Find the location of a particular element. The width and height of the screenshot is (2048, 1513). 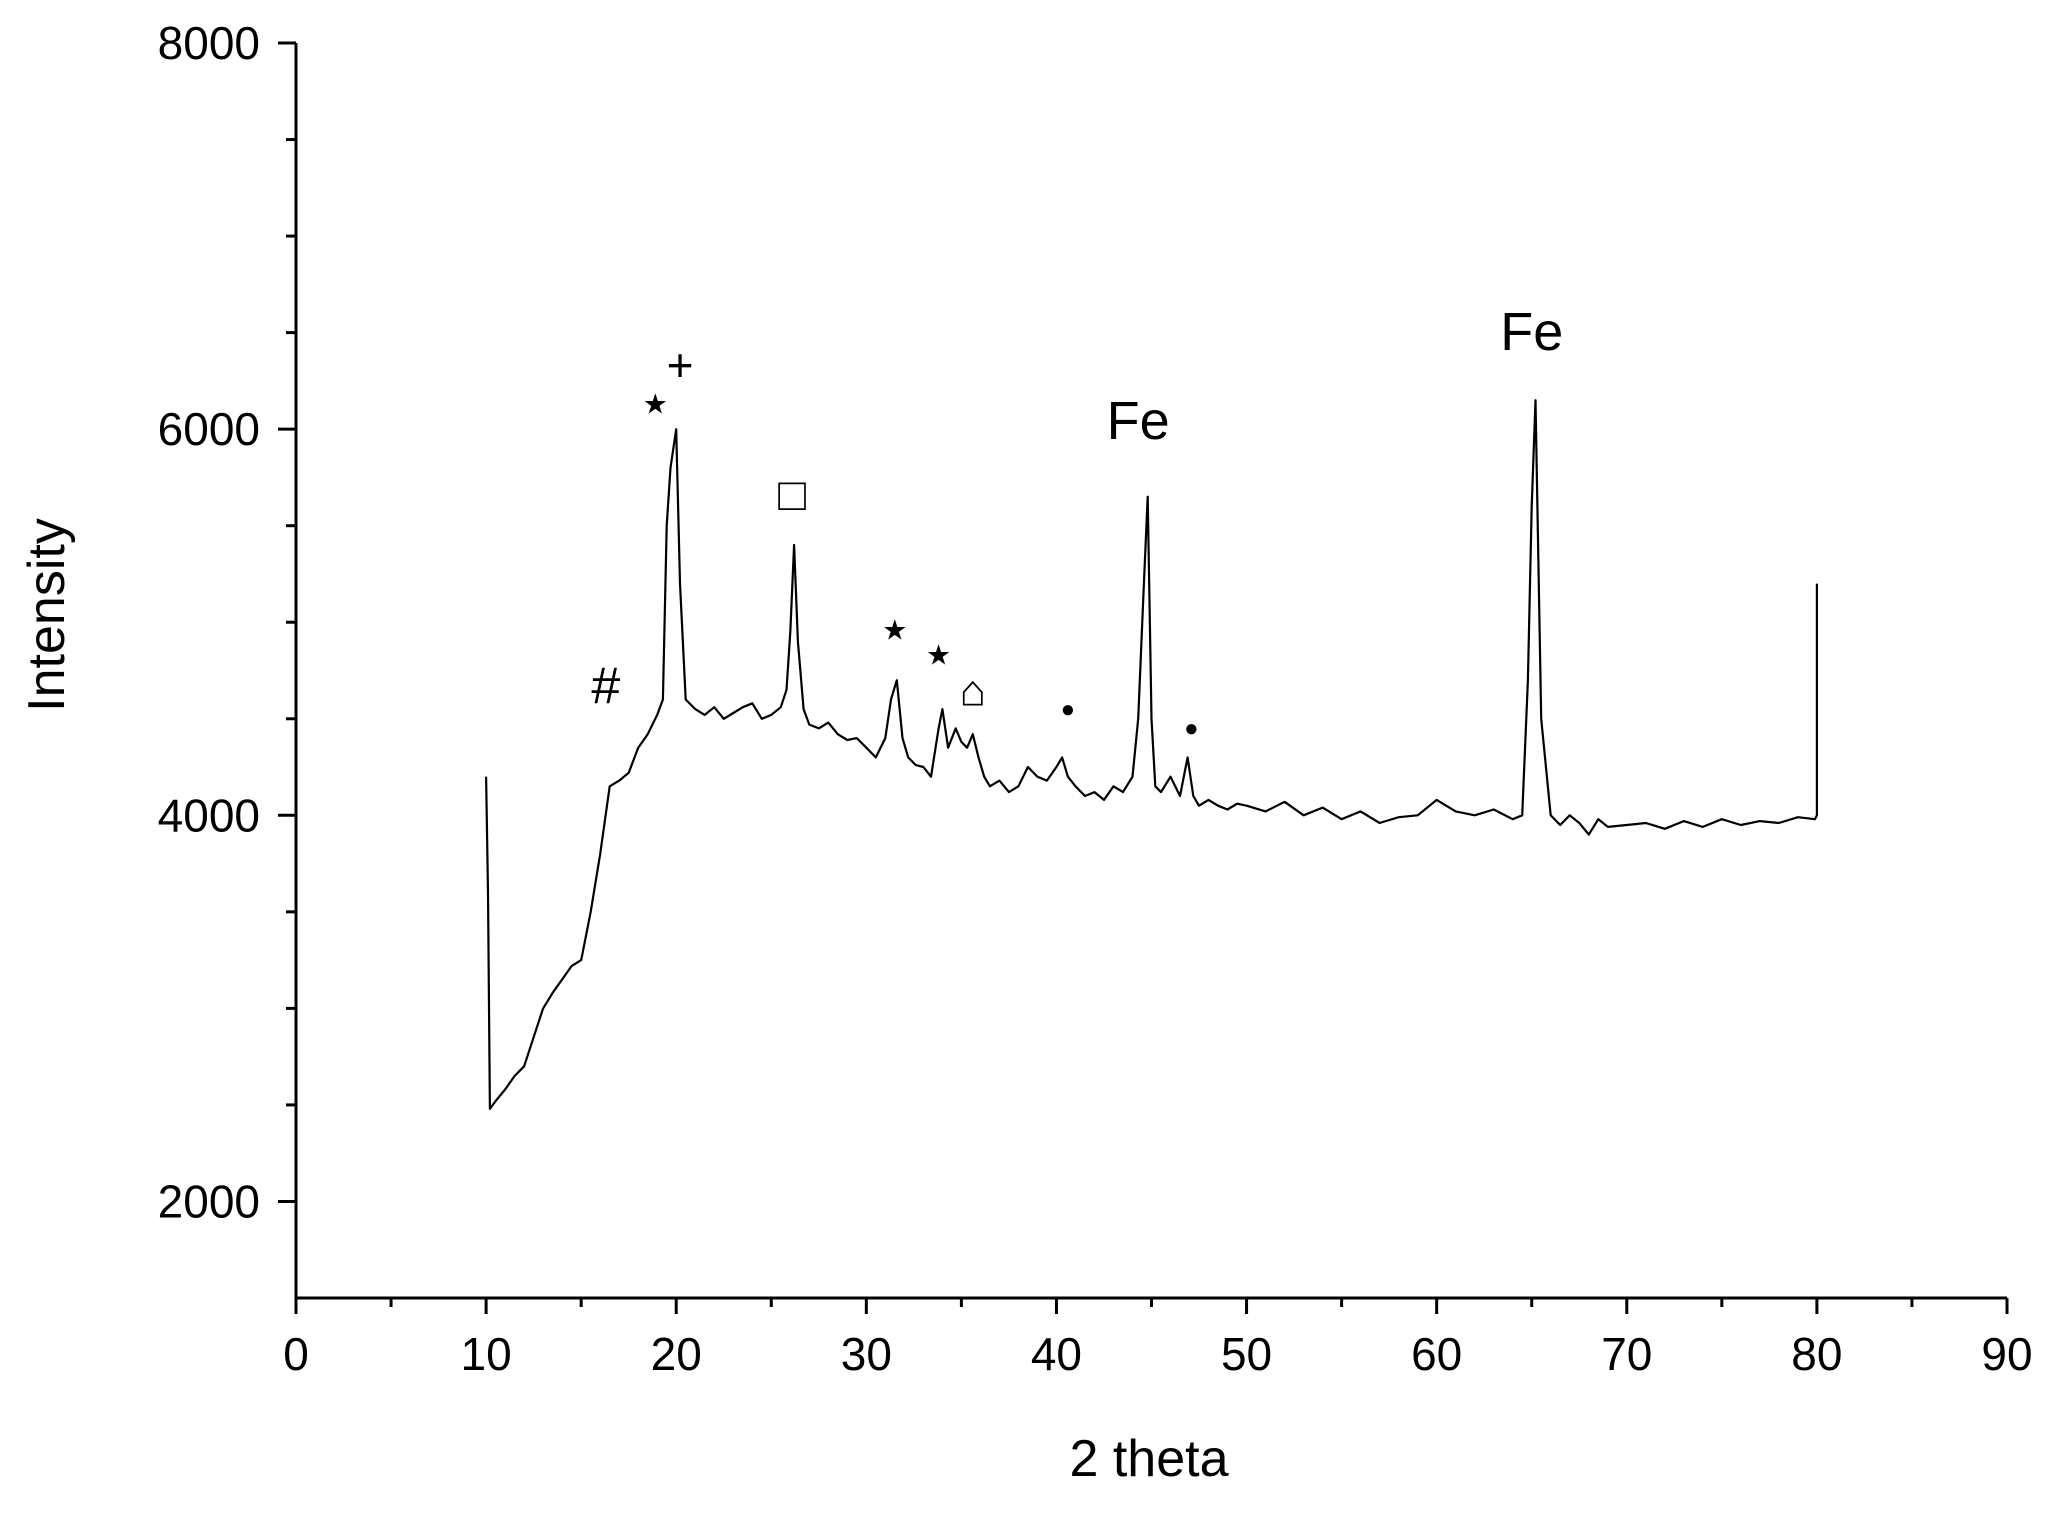

x-tick-label: 50 is located at coordinates (1246, 1354).